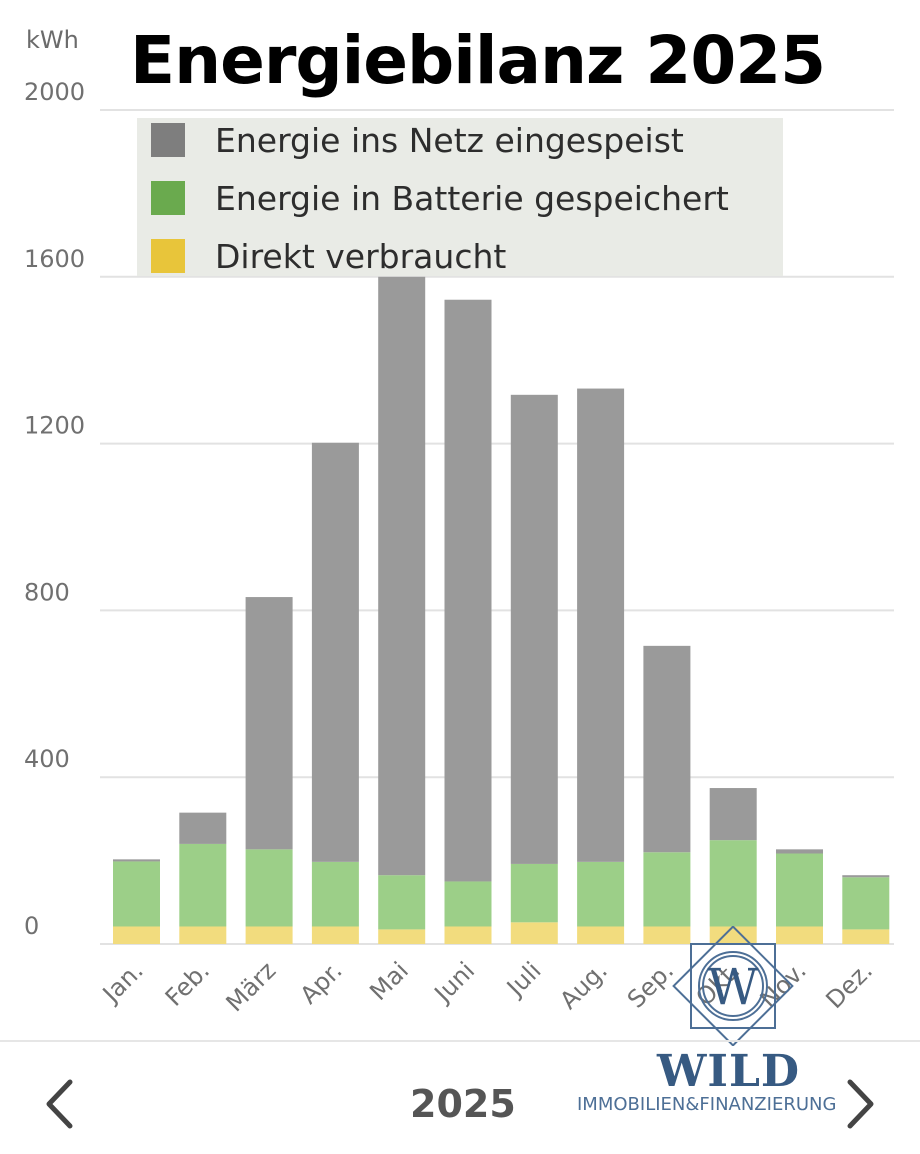 This screenshot has height=1154, width=920. What do you see at coordinates (54, 92) in the screenshot?
I see `y-tick-label: 2000` at bounding box center [54, 92].